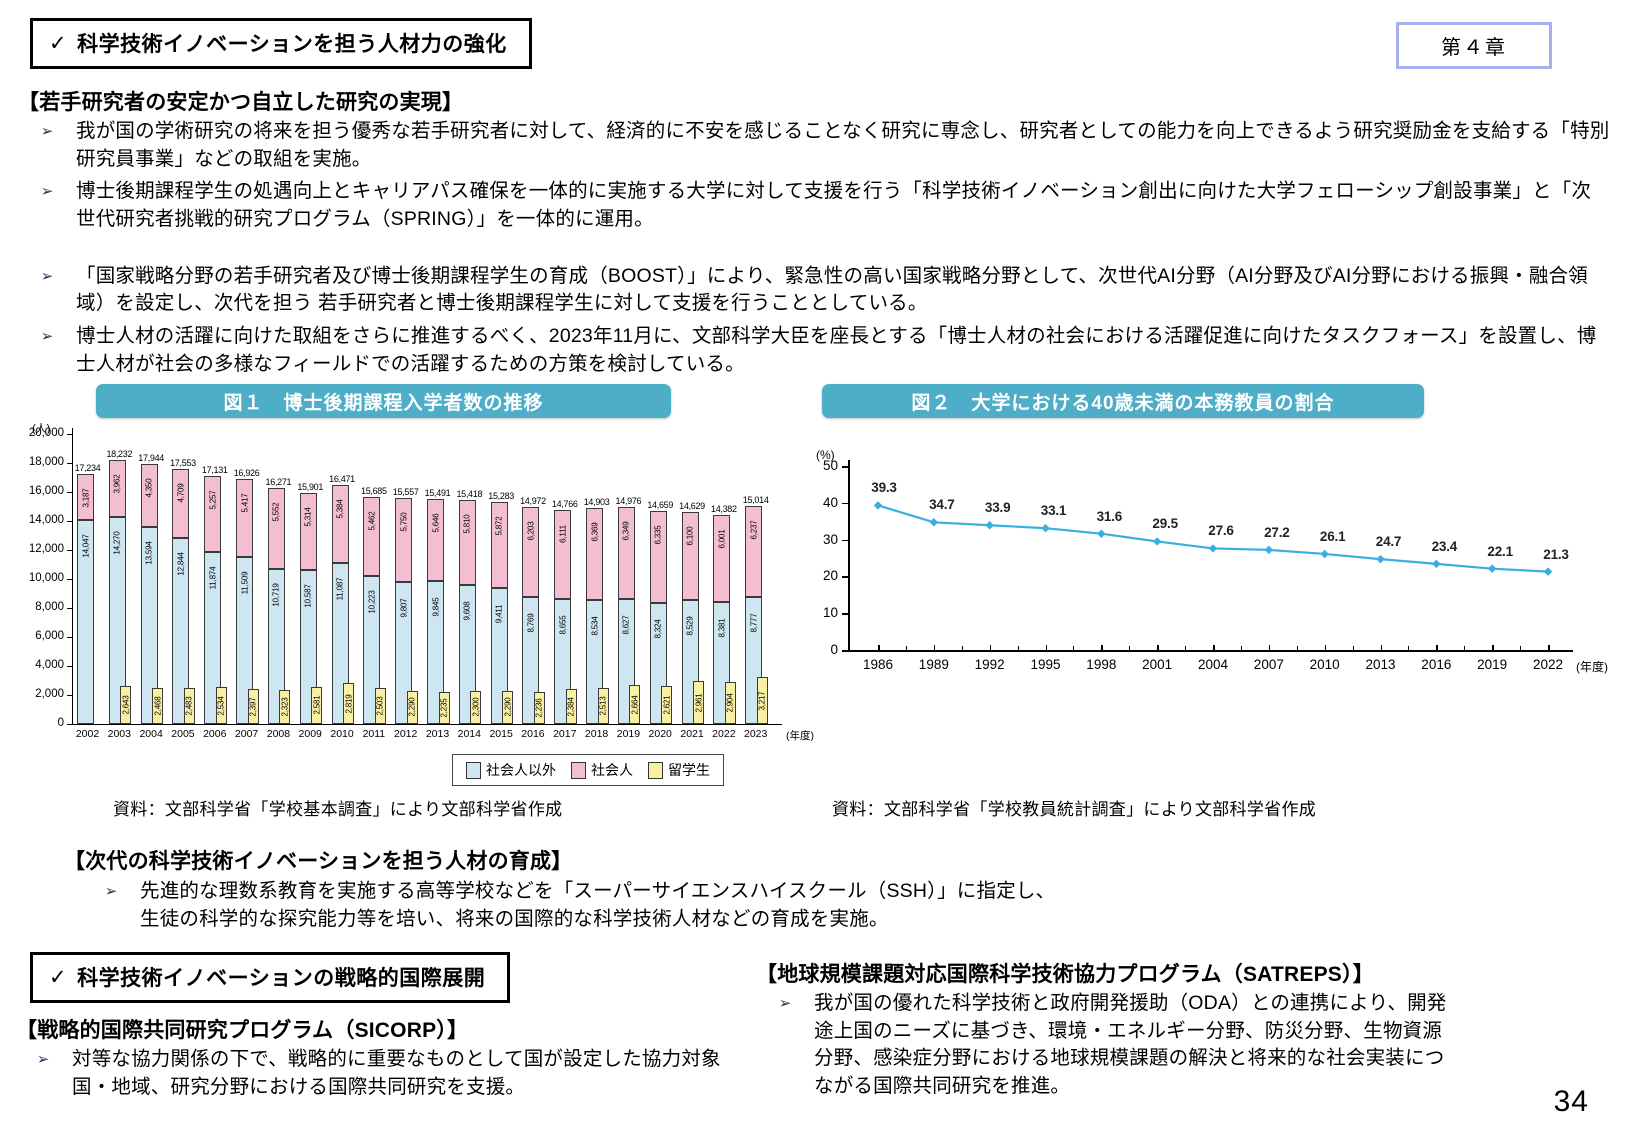  Describe the element at coordinates (372, 602) in the screenshot. I see `bar-value-shakaijin-igai: 10,223` at that location.